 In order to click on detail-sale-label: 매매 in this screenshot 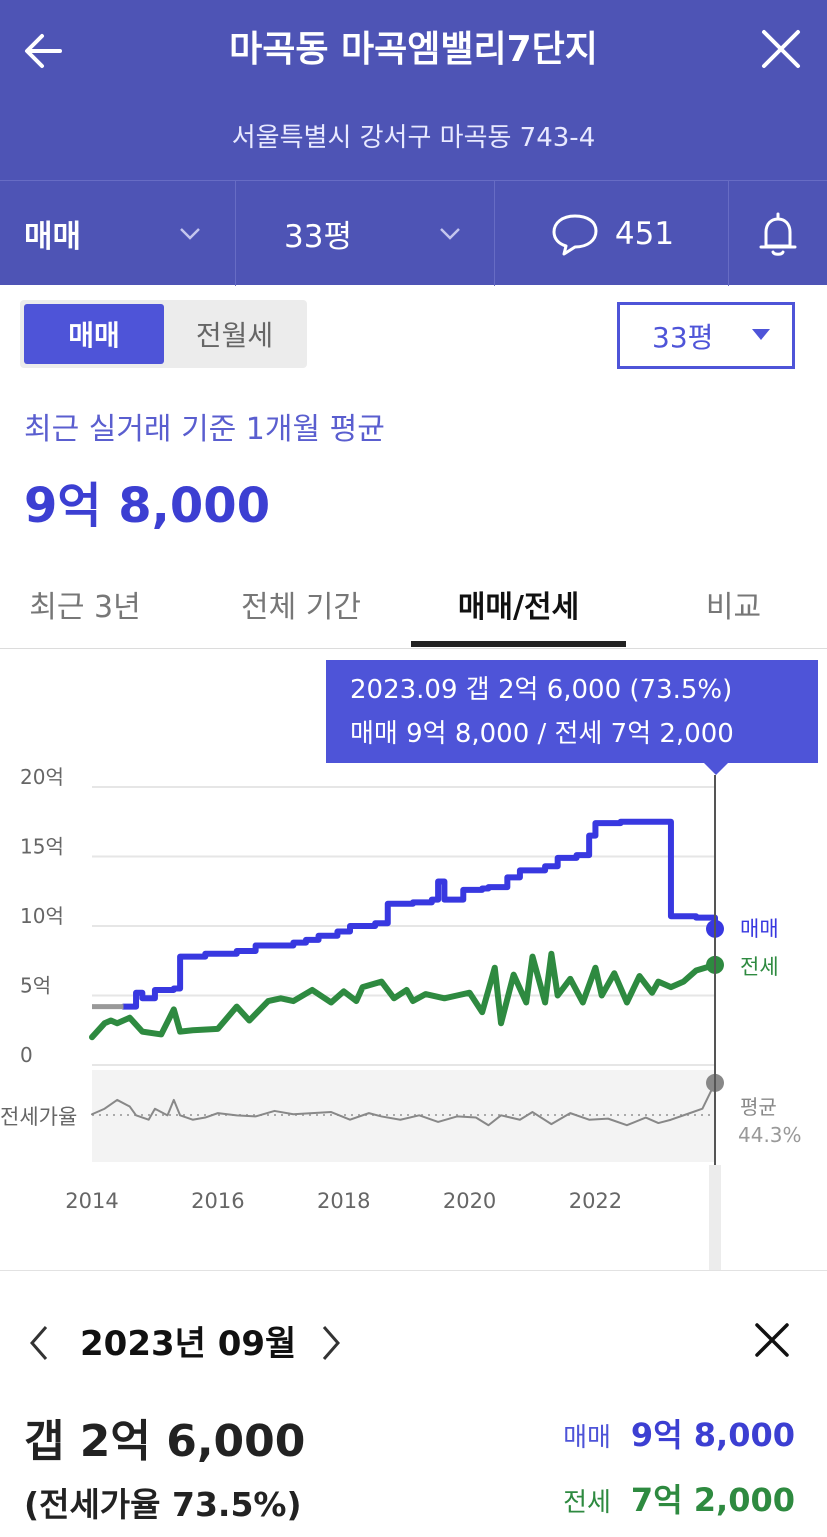, I will do `click(587, 1438)`.